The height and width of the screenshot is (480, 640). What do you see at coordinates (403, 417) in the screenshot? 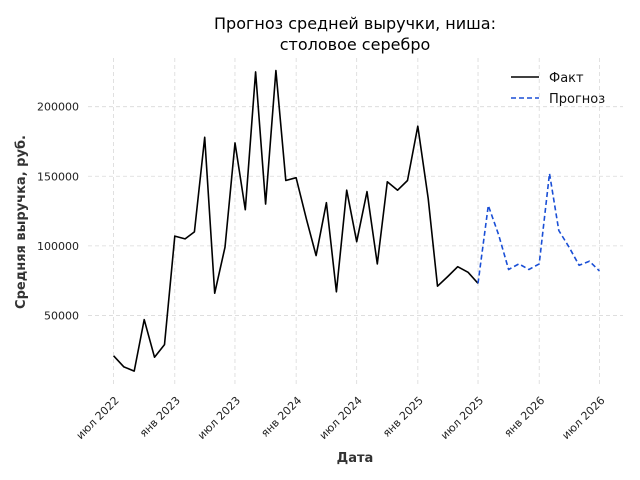
I see `x-tick-label: янв 2025` at bounding box center [403, 417].